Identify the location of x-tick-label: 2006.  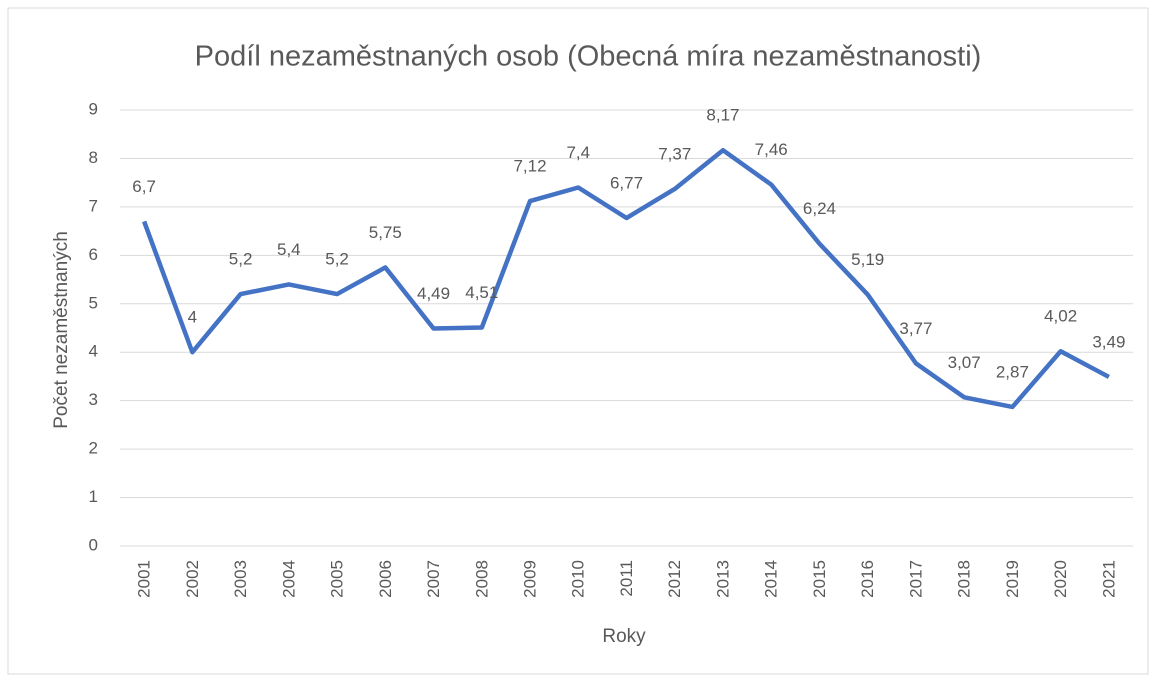
(385, 579).